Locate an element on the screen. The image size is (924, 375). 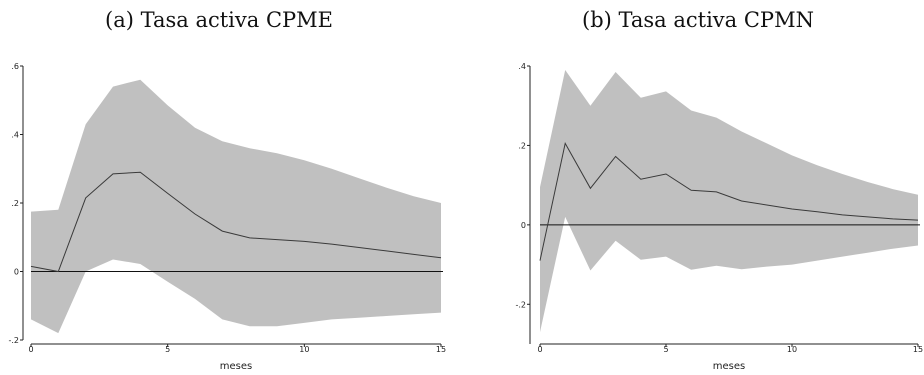
chart-a-x-tick-label: 10 is located at coordinates (304, 349).